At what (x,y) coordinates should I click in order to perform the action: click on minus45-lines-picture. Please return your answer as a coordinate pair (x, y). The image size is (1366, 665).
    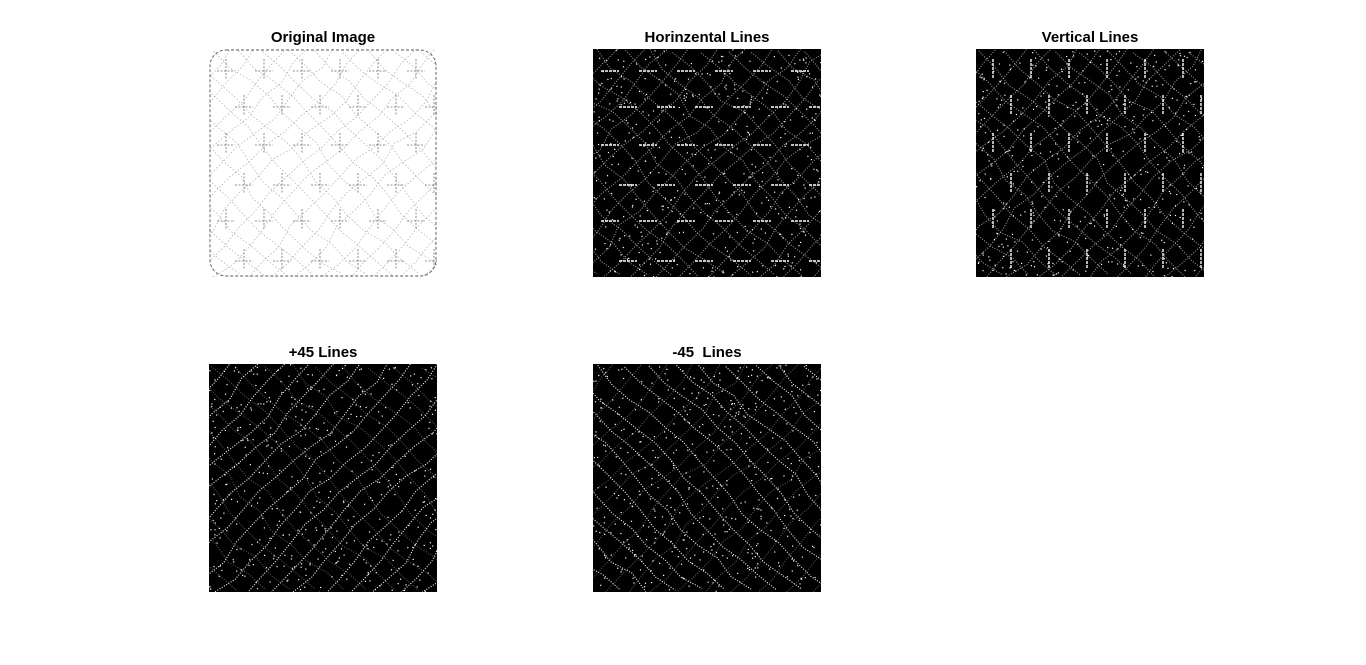
    Looking at the image, I should click on (707, 478).